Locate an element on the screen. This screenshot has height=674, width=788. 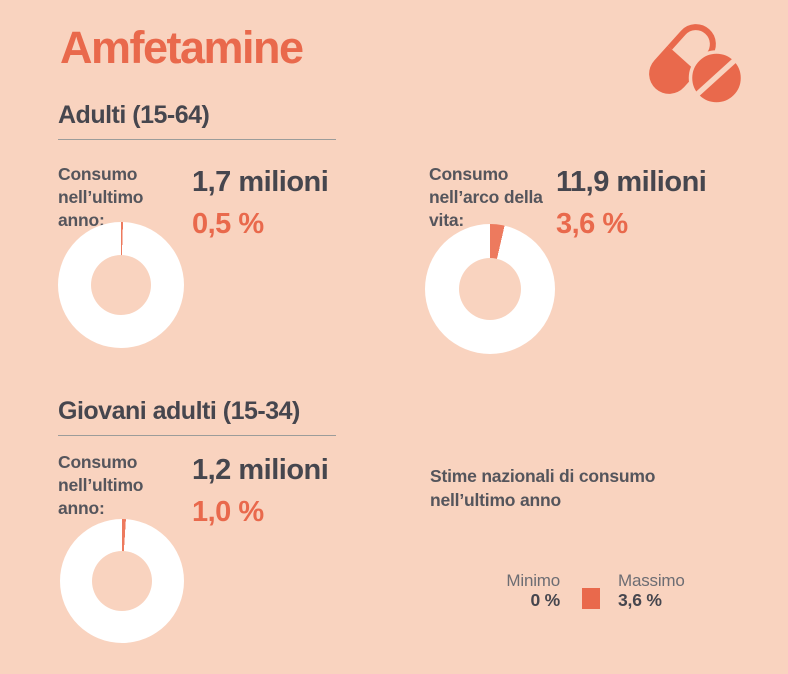
population-value-young-adults: 1,2 milioni is located at coordinates (260, 470).